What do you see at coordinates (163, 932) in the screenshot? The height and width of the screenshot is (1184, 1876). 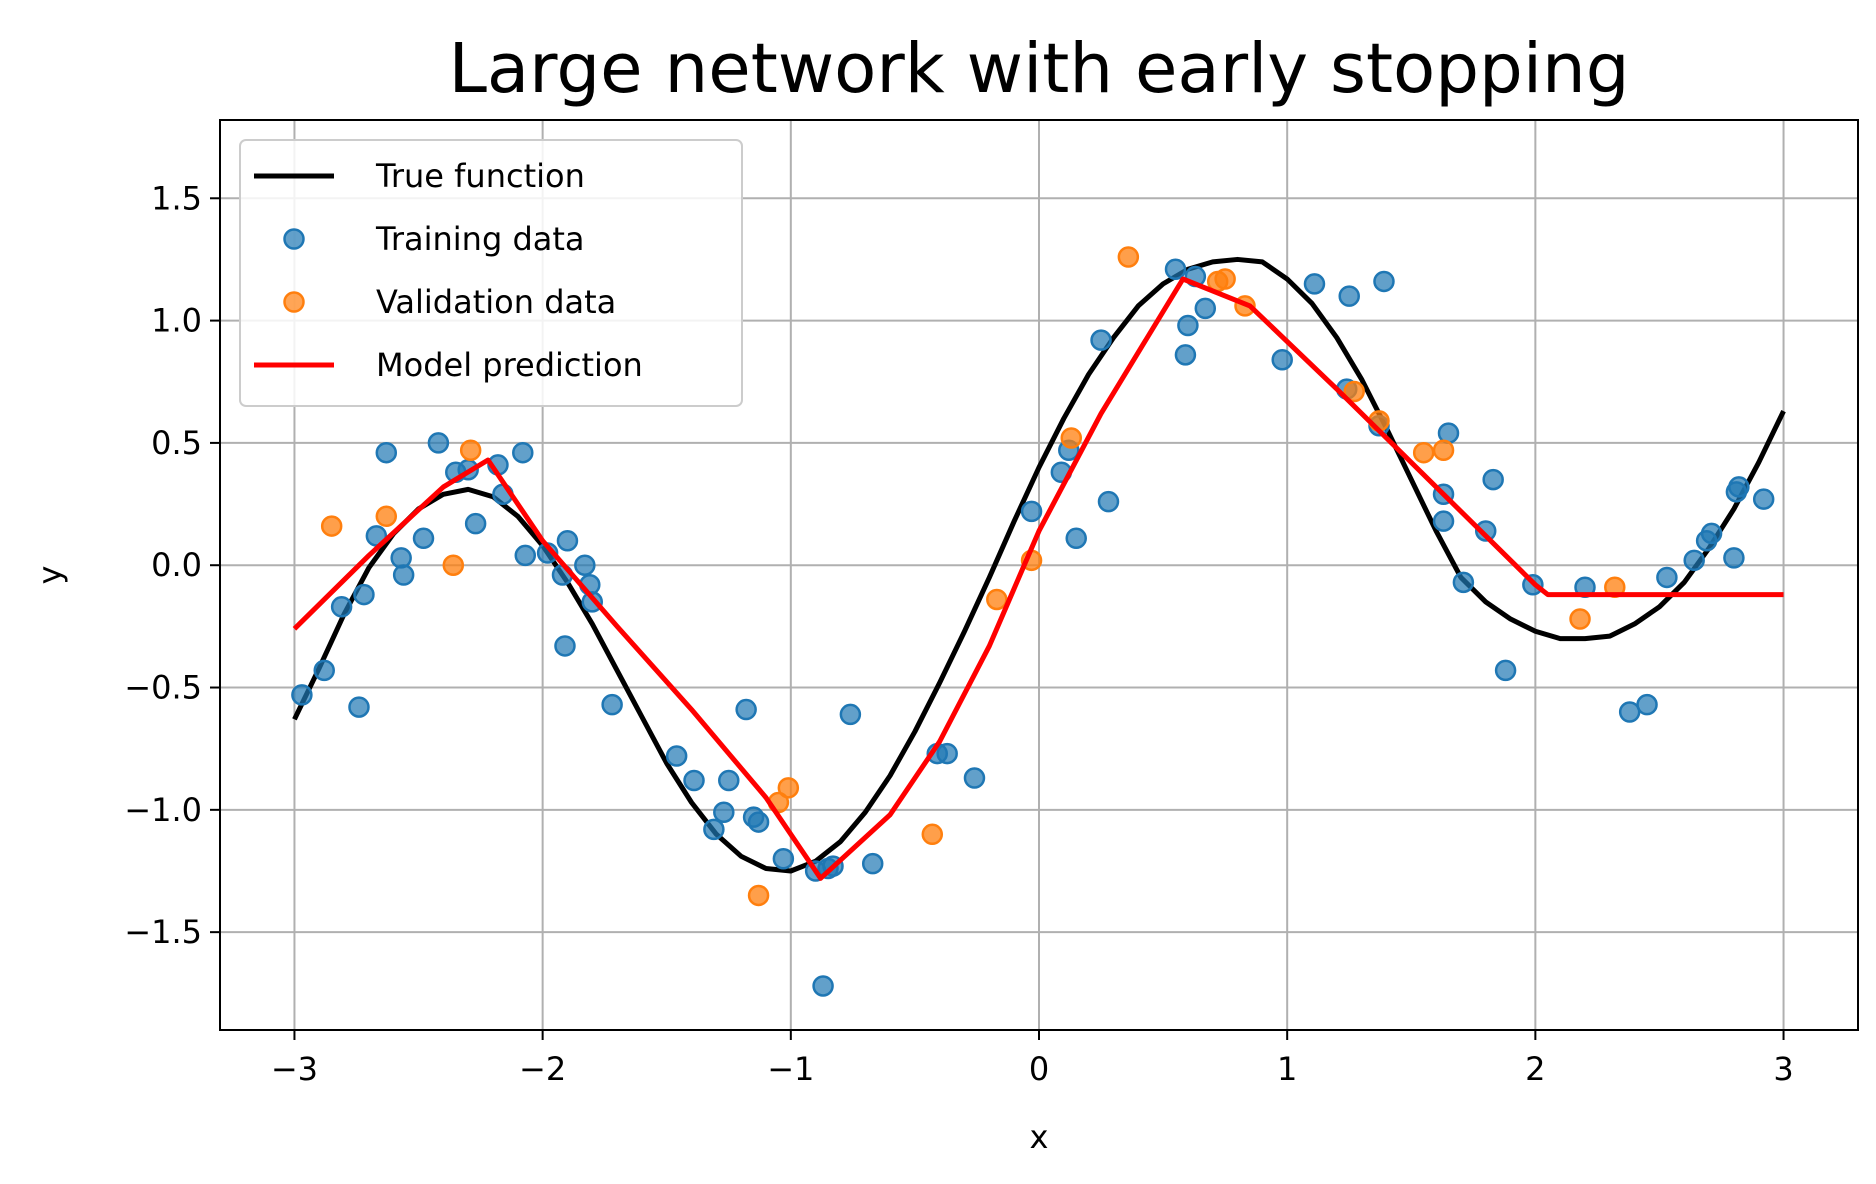 I see `y-tick-label: −1.5` at bounding box center [163, 932].